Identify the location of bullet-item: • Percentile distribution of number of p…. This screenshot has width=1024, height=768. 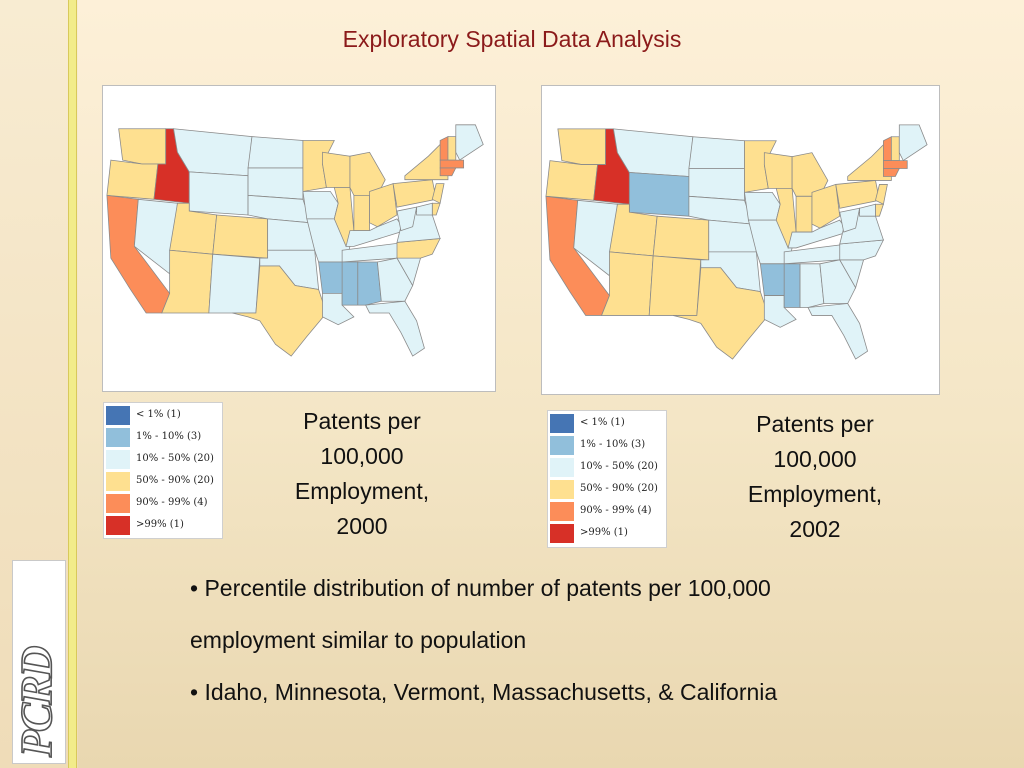
(480, 614).